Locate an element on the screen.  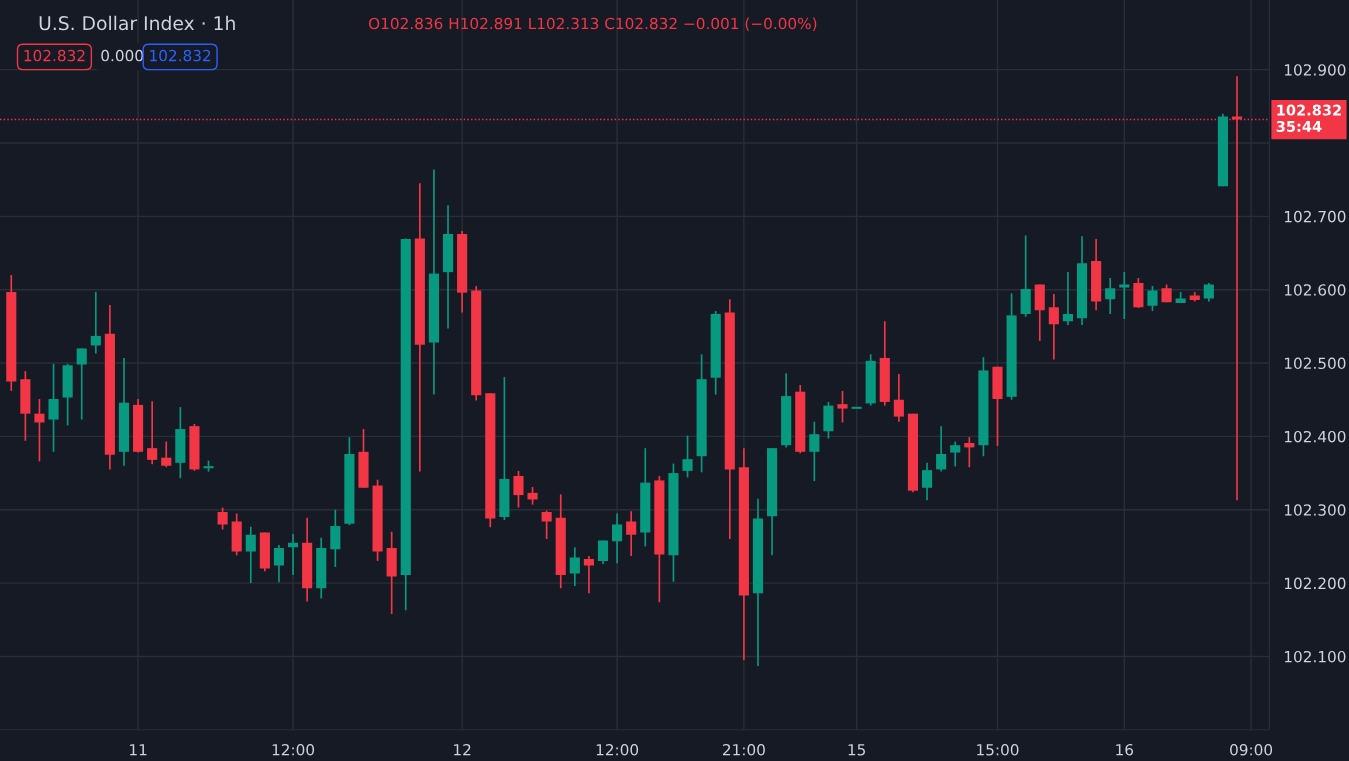
y-tick-label: 102.300 is located at coordinates (1315, 510).